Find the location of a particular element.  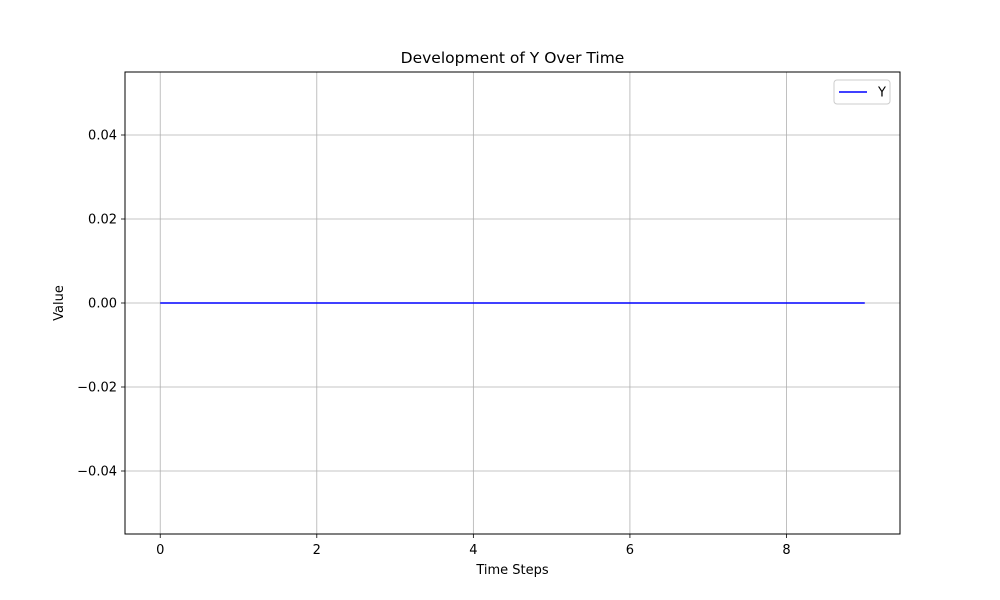

x-axis-label: Time Steps is located at coordinates (512, 570).